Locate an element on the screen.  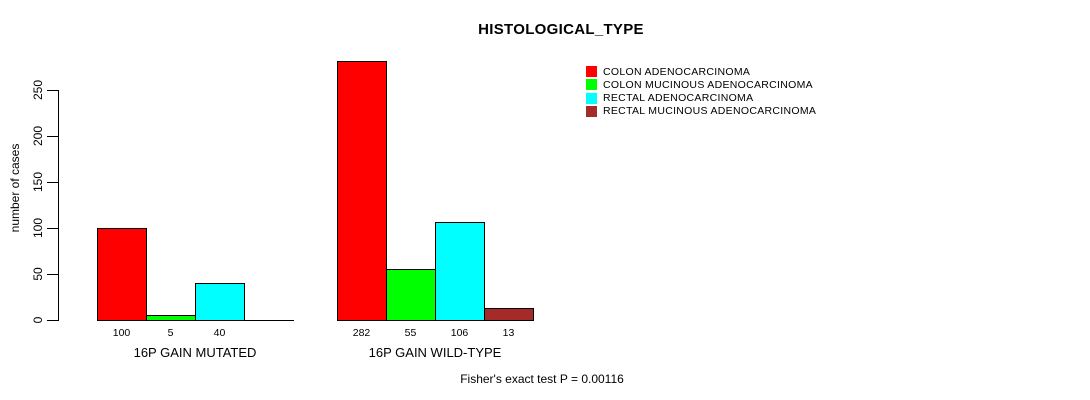
bar-value-label: 106 is located at coordinates (459, 333).